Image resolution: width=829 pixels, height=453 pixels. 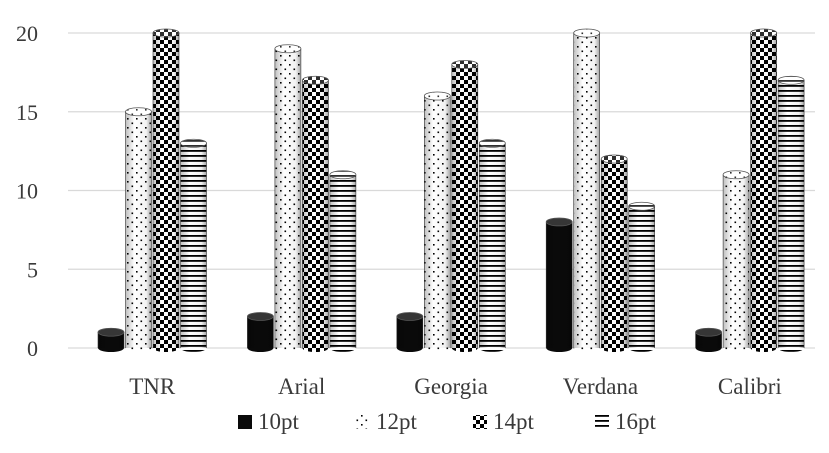 What do you see at coordinates (301, 386) in the screenshot?
I see `x-tick-label: Arial` at bounding box center [301, 386].